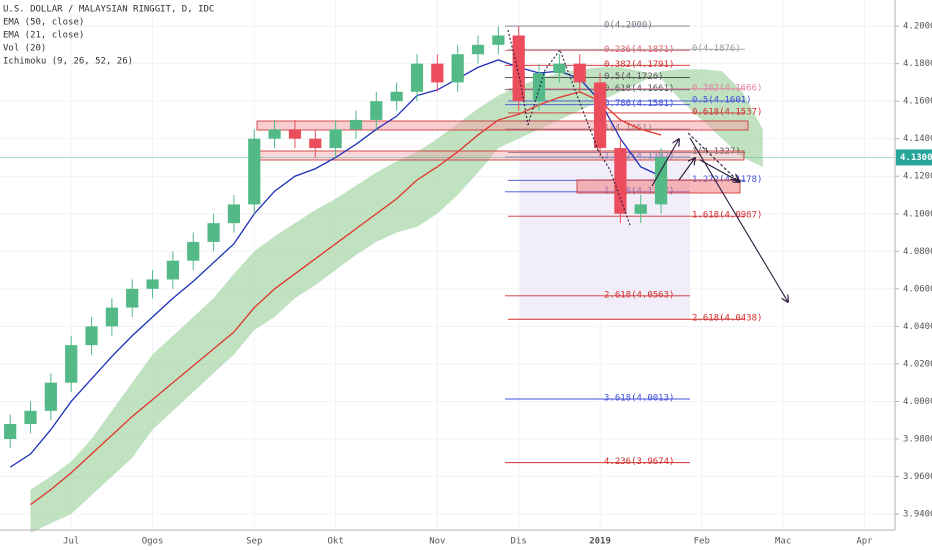 The height and width of the screenshot is (550, 932). I want to click on y-tick-label: 3.9800, so click(917, 439).